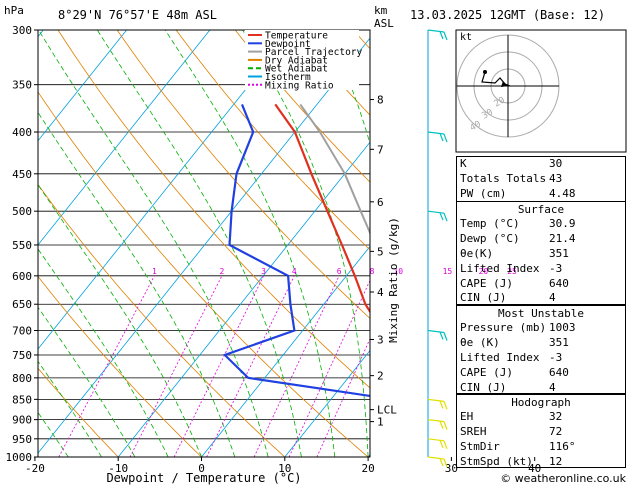 This screenshot has width=629, height=486. I want to click on mixing-ratio-label: 4, so click(294, 271).